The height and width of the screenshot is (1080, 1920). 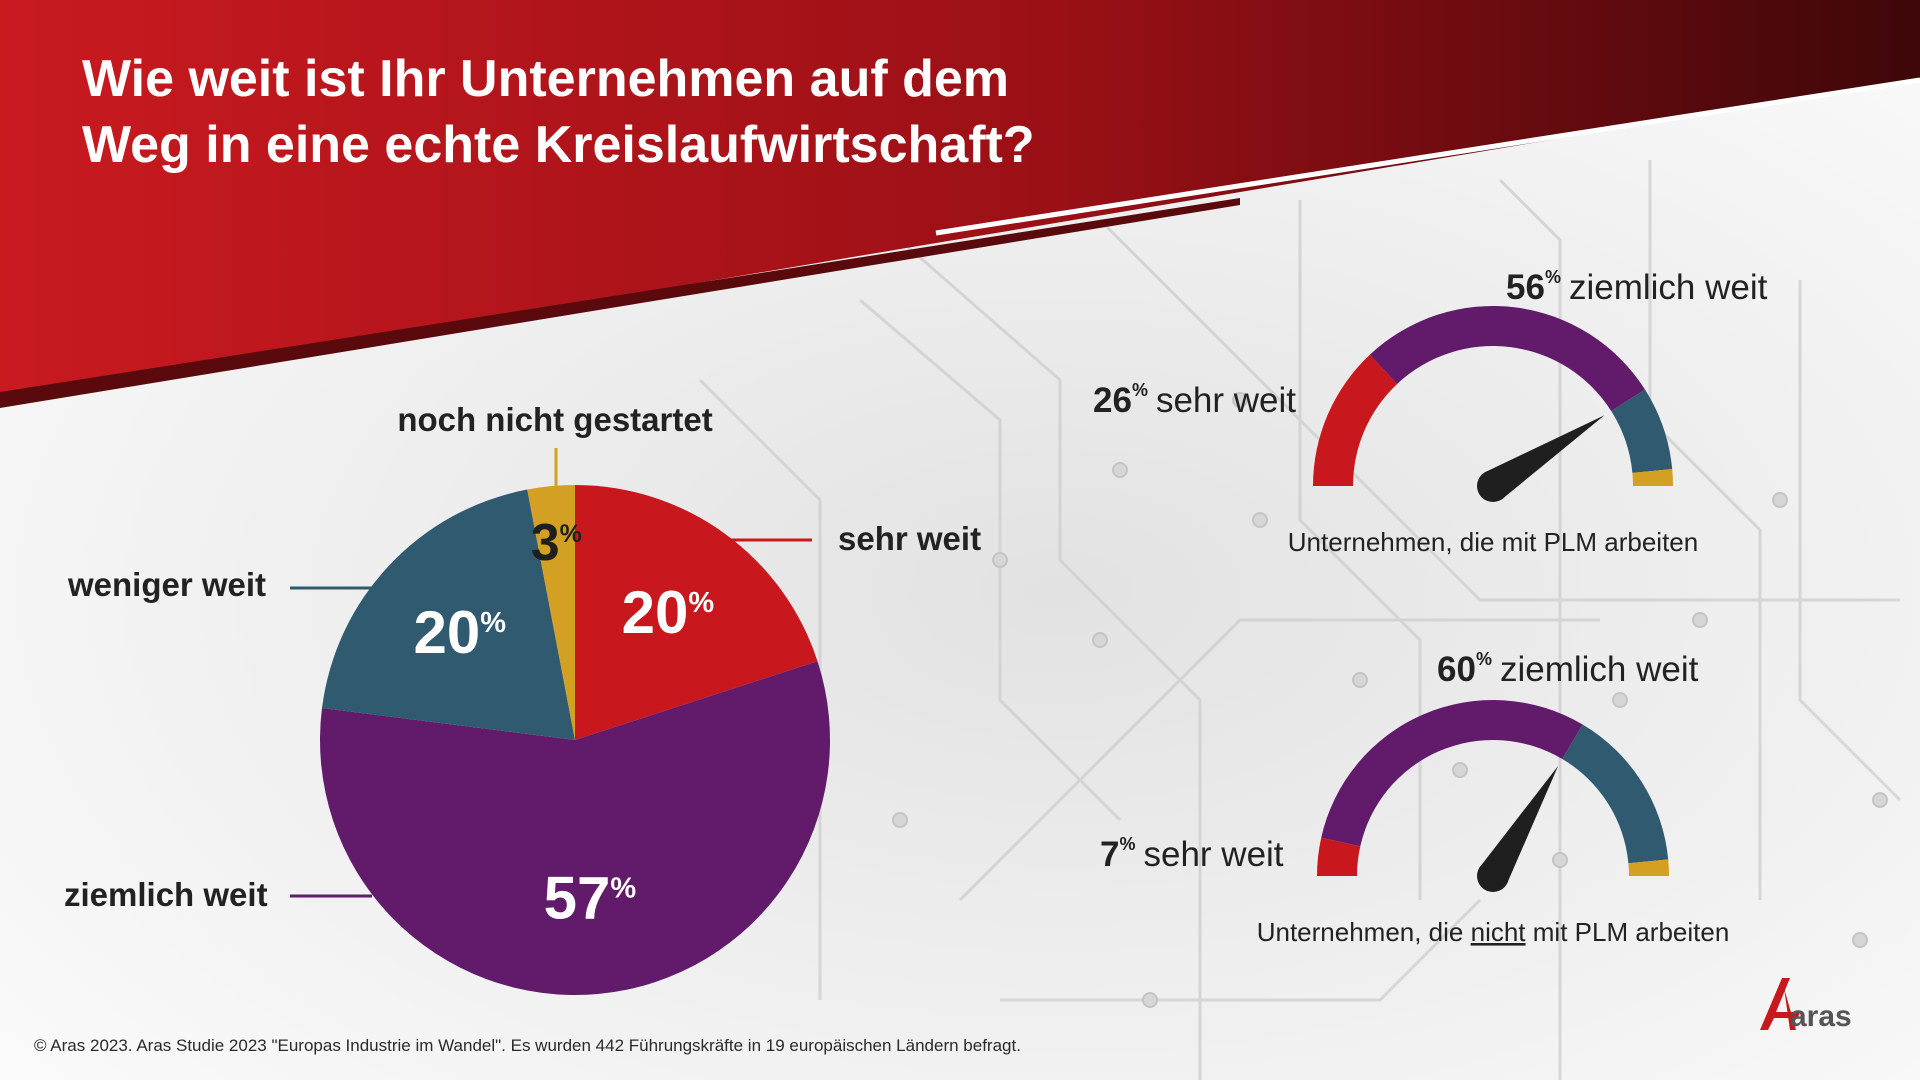 What do you see at coordinates (558, 145) in the screenshot?
I see `title-line-2: Weg in eine echte Kreislaufwirtschaft?` at bounding box center [558, 145].